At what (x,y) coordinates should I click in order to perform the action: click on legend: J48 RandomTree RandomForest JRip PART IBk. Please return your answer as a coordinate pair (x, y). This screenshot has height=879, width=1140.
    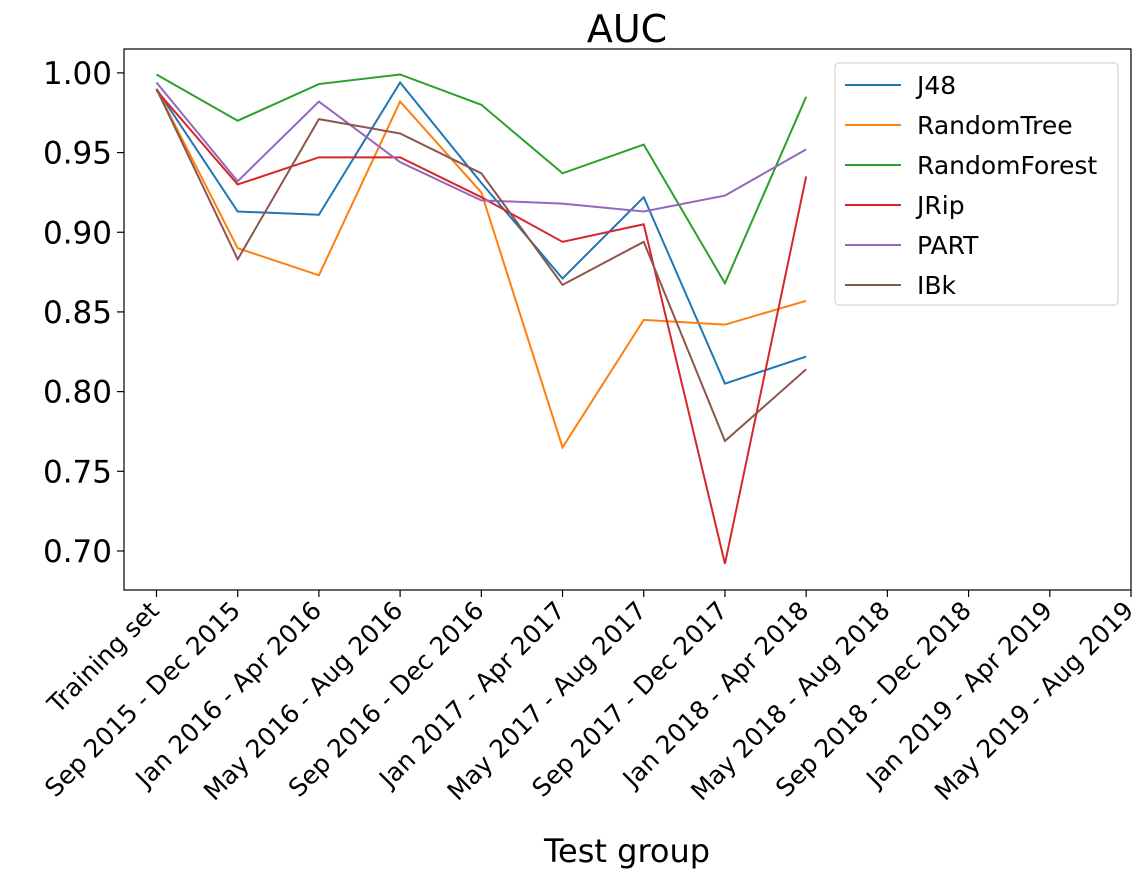
    Looking at the image, I should click on (976, 184).